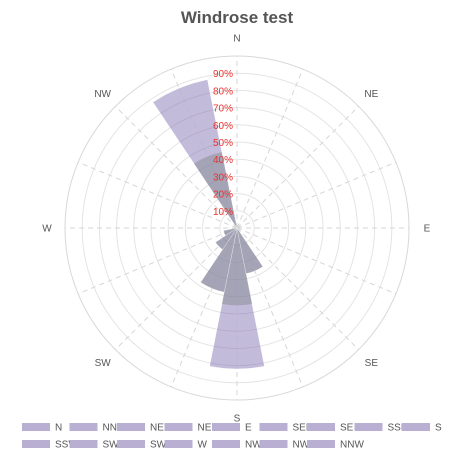  I want to click on legend-label-e: E, so click(248, 428).